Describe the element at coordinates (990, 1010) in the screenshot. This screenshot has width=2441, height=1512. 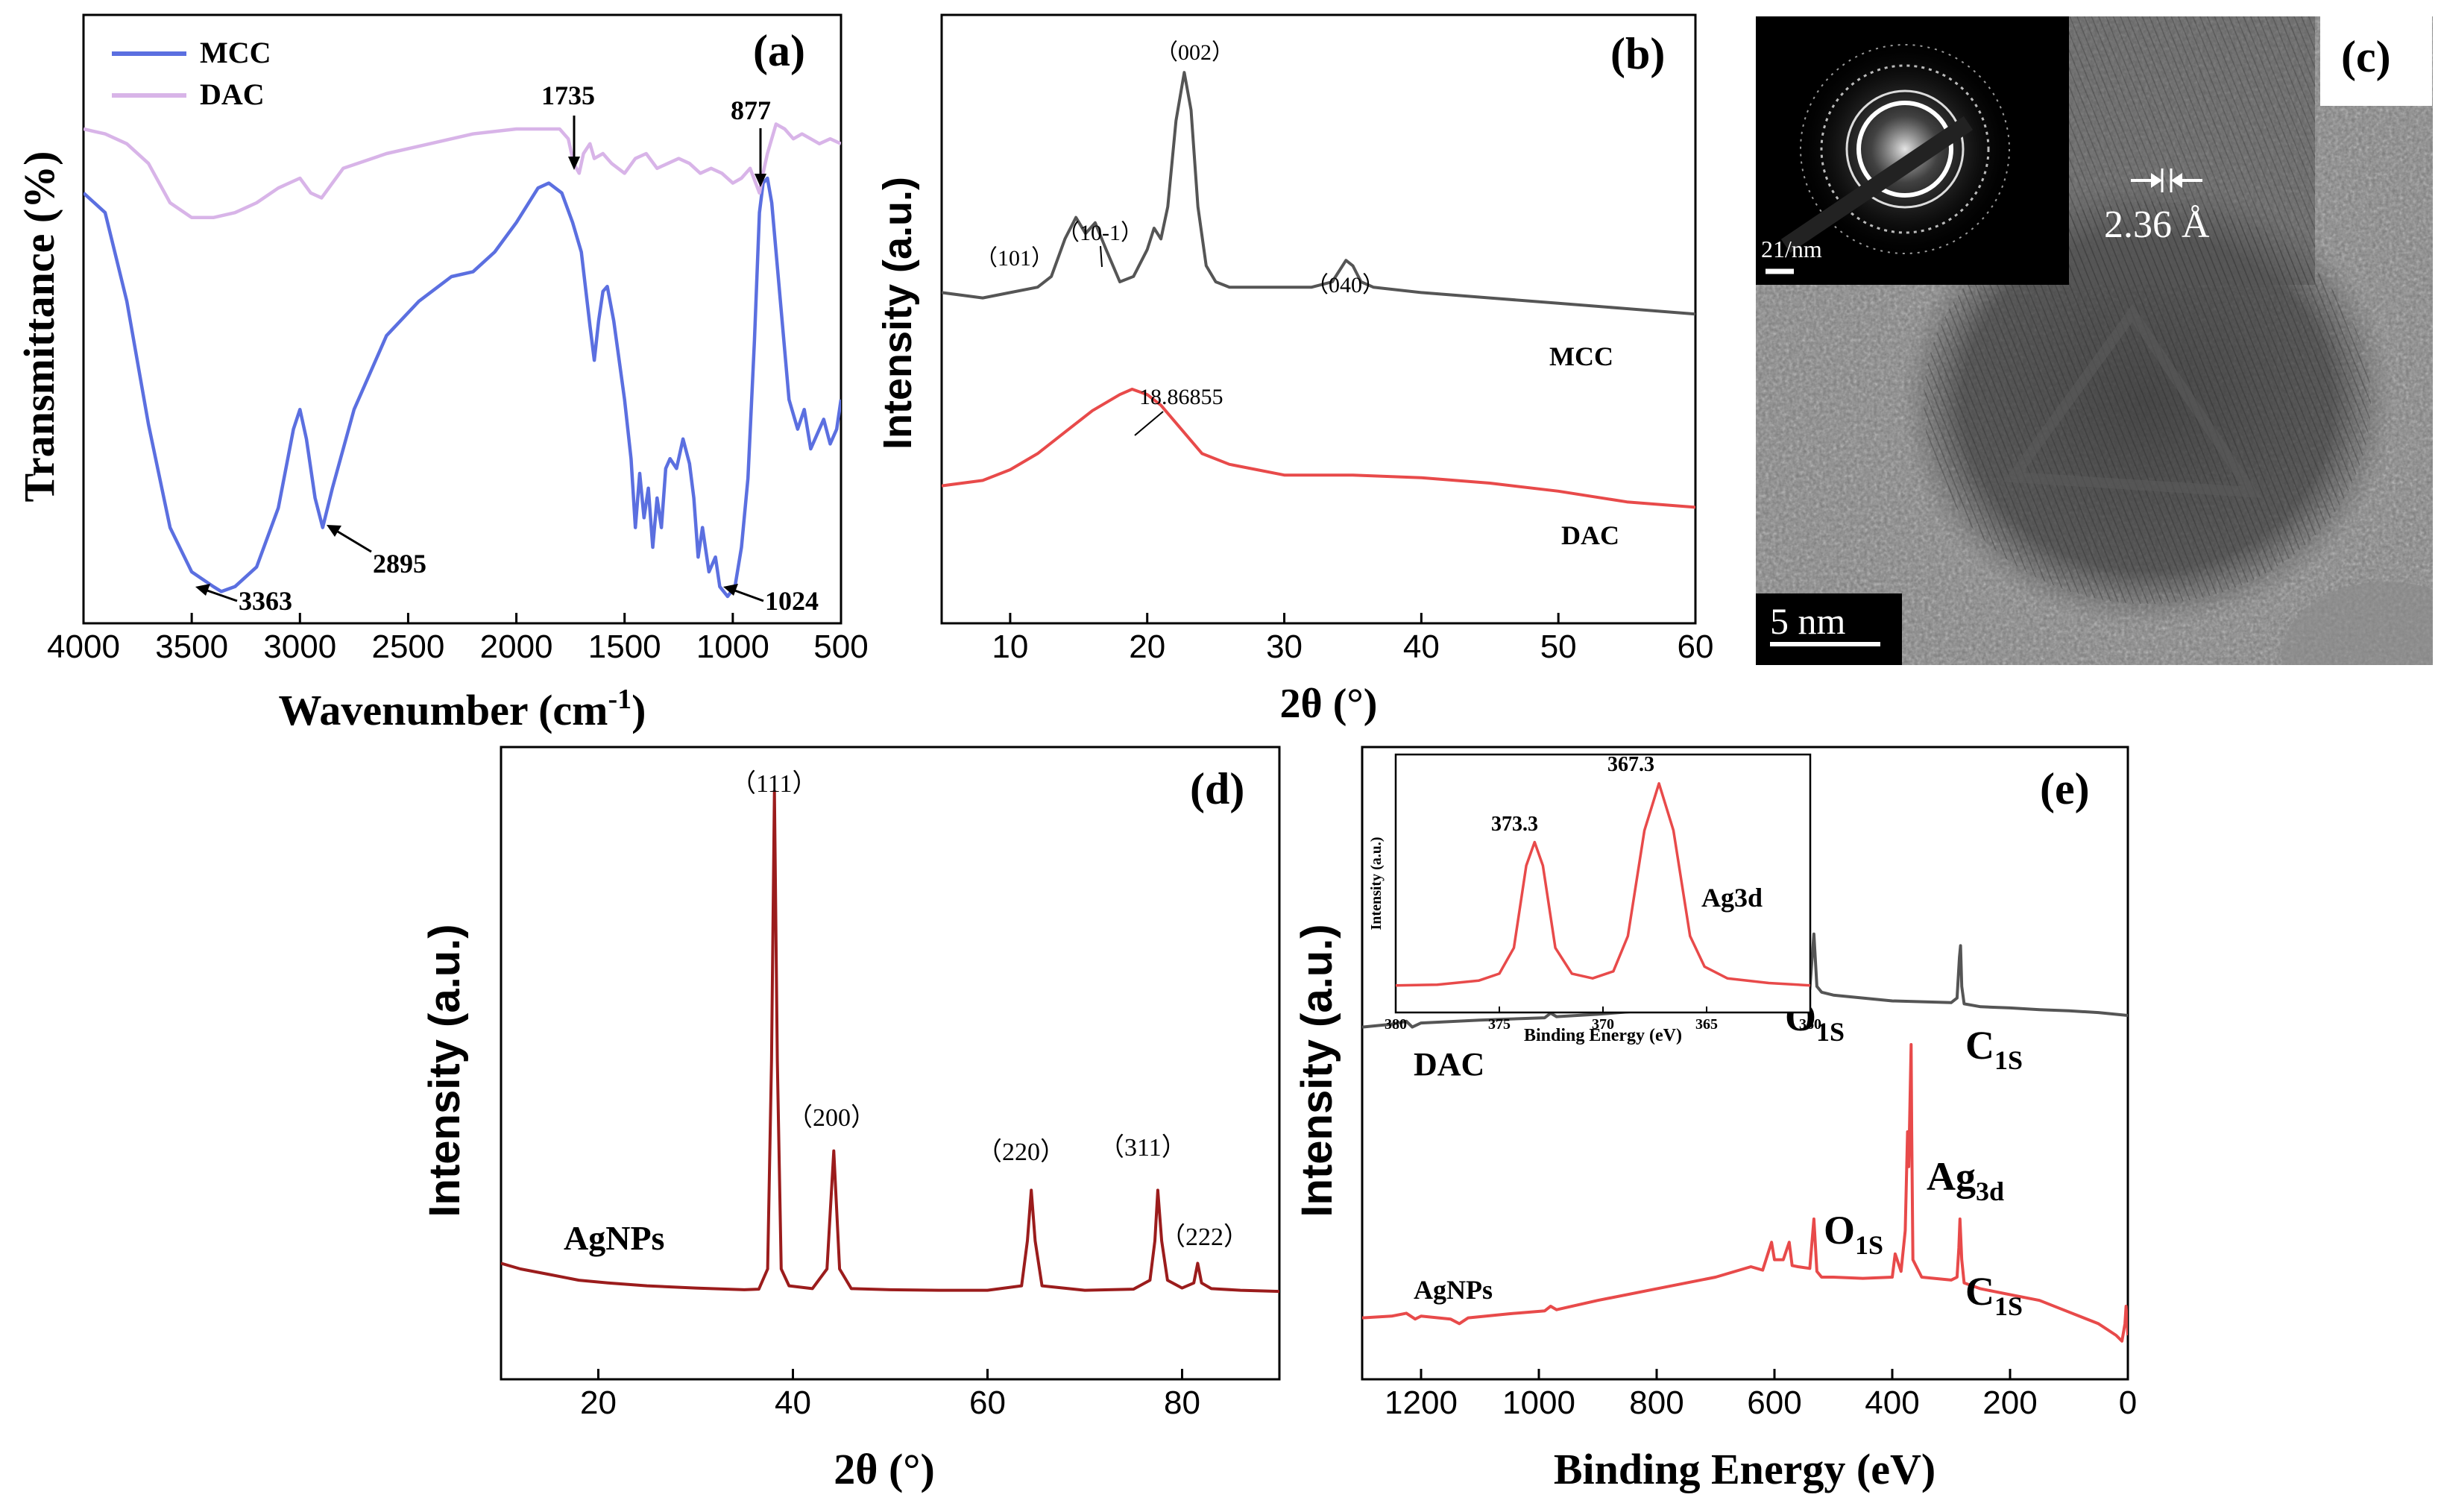
I see `panel-d-peak-labels: （111） （200） （220） （311） （222）` at that location.